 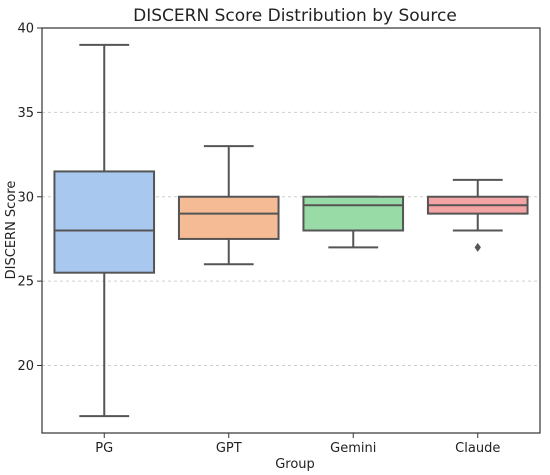 I want to click on outlier-point, so click(x=477, y=247).